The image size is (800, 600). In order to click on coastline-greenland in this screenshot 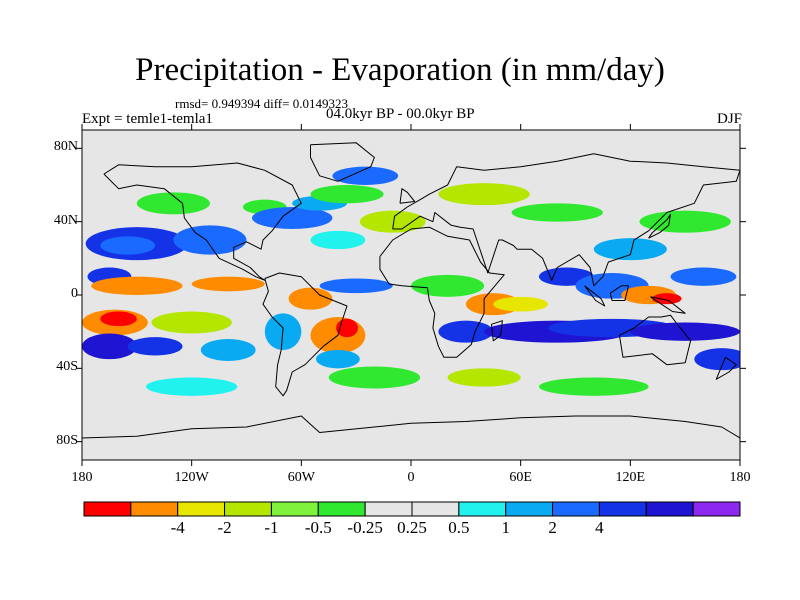, I will do `click(342, 162)`.